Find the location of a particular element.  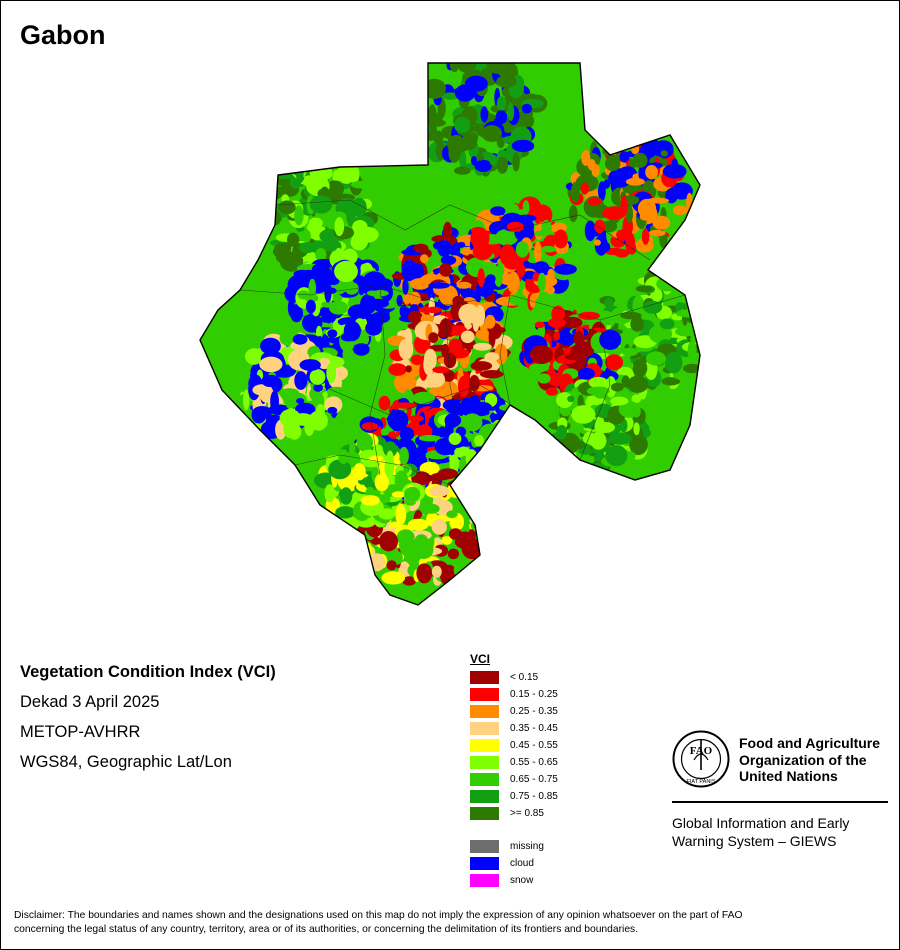

legend-special-classes: missing cloud snow is located at coordinates (514, 863).